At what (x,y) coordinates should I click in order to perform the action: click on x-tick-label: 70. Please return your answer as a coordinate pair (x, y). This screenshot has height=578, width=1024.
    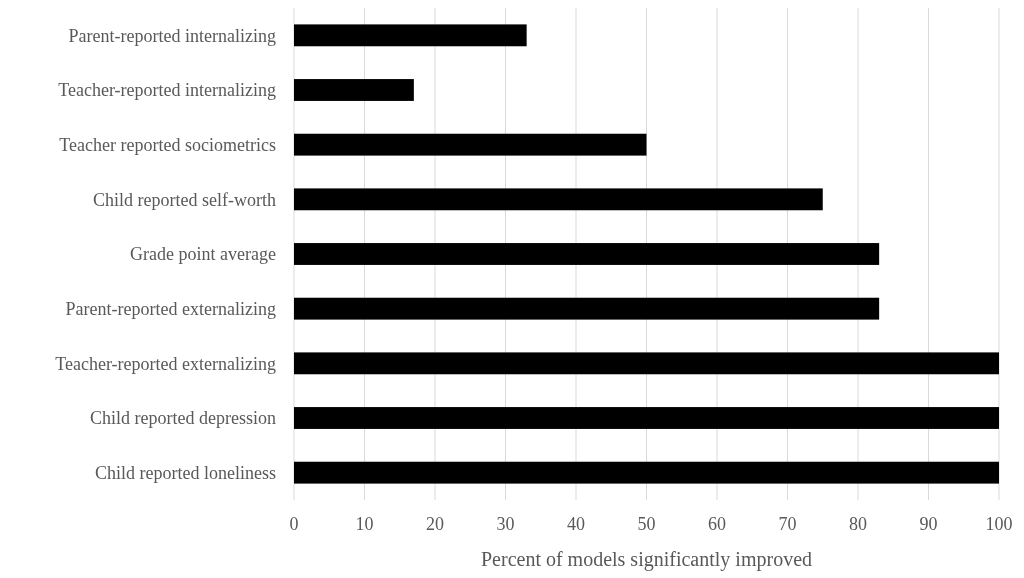
    Looking at the image, I should click on (787, 524).